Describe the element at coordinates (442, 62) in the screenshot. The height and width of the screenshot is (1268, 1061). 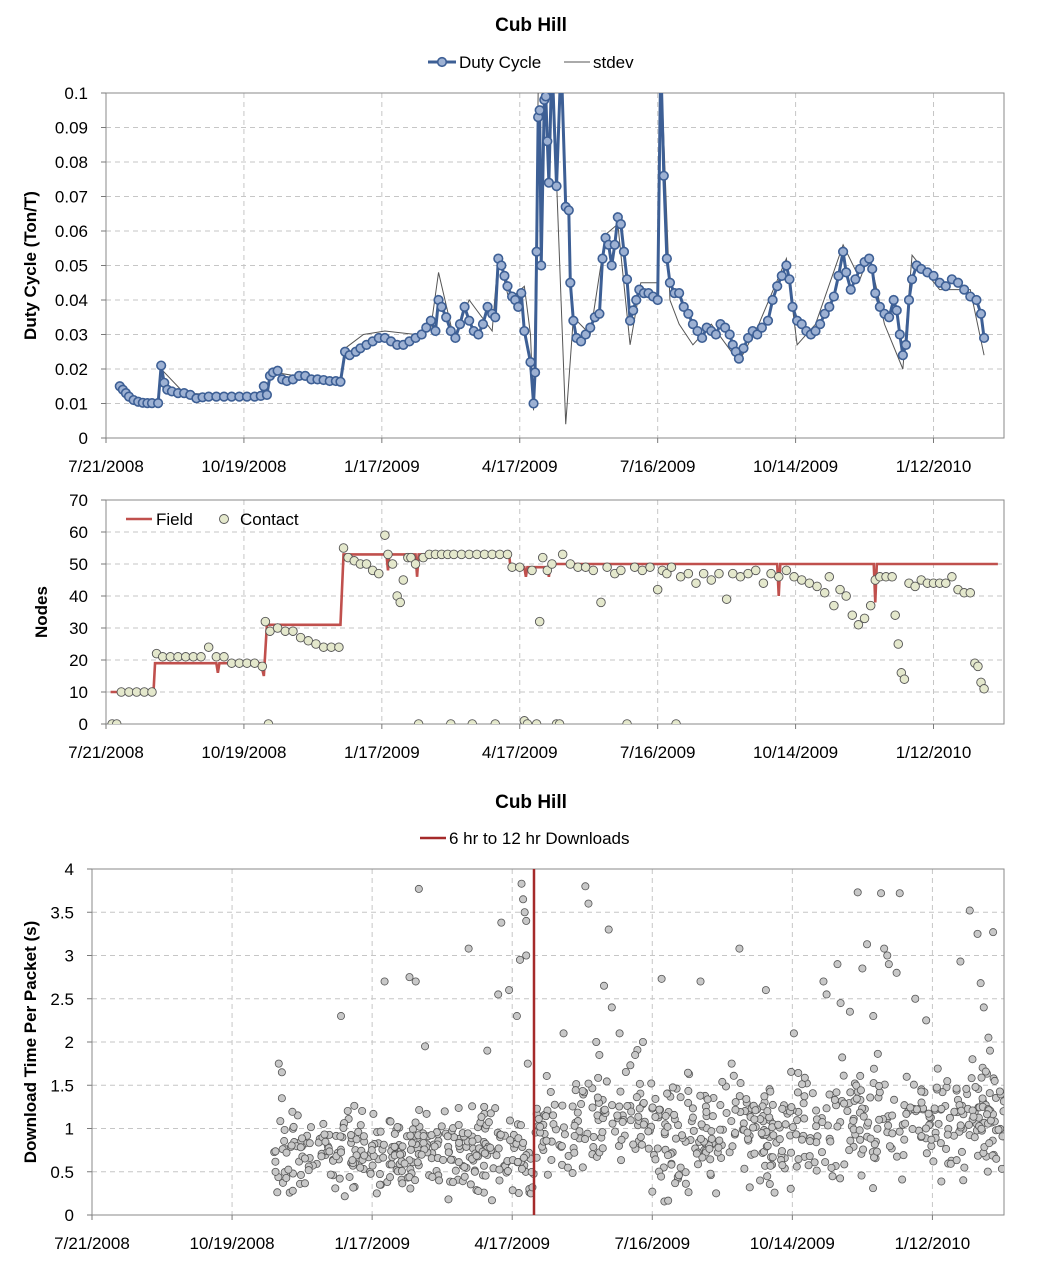
I see `legend-duty-cycle-marker` at that location.